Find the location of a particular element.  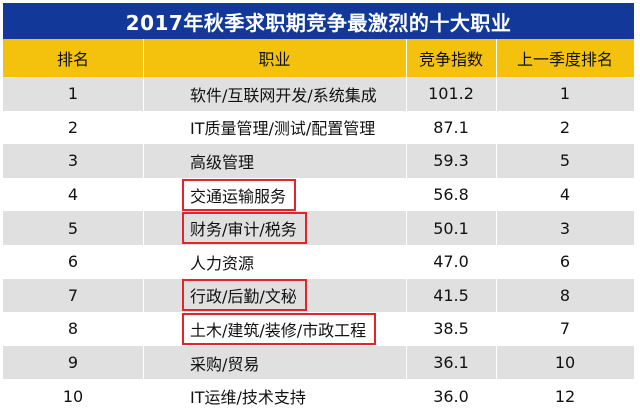

table-row: 2 IT质量管理/测试/配置管理 87.1 2 is located at coordinates (318, 127).